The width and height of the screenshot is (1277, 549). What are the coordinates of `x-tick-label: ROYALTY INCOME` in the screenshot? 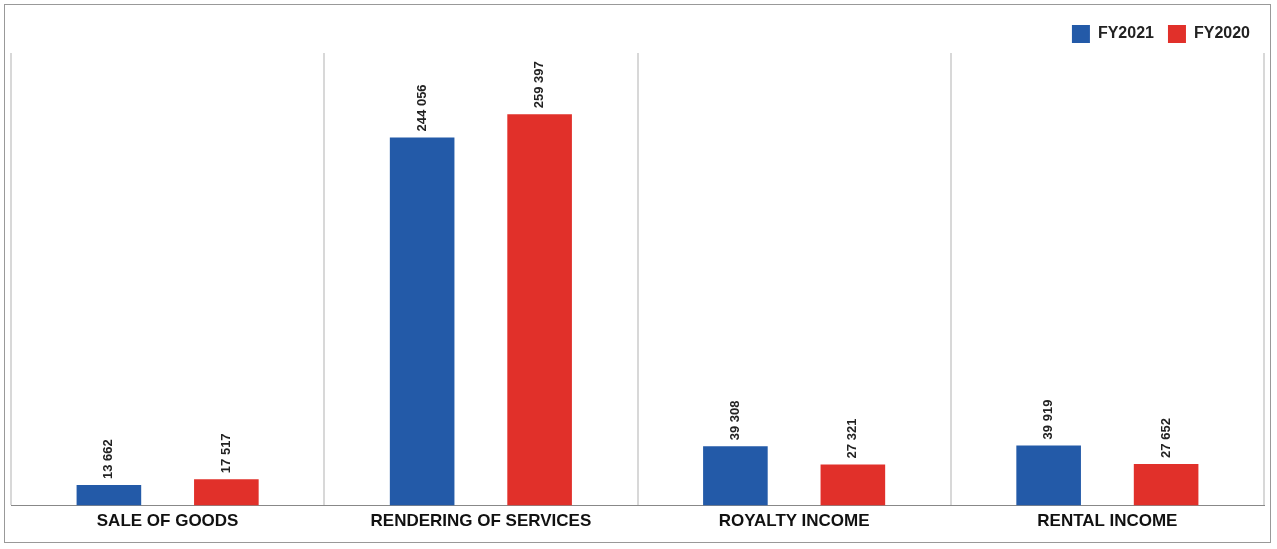 It's located at (794, 521).